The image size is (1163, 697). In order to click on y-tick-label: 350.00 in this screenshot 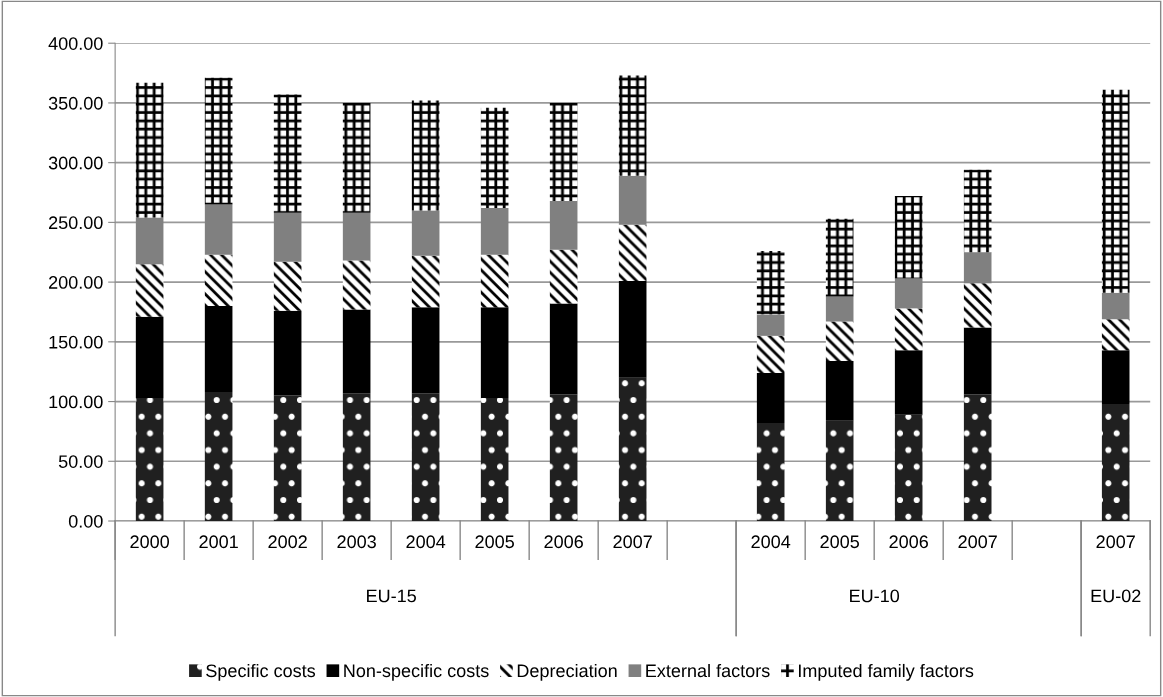, I will do `click(75, 103)`.